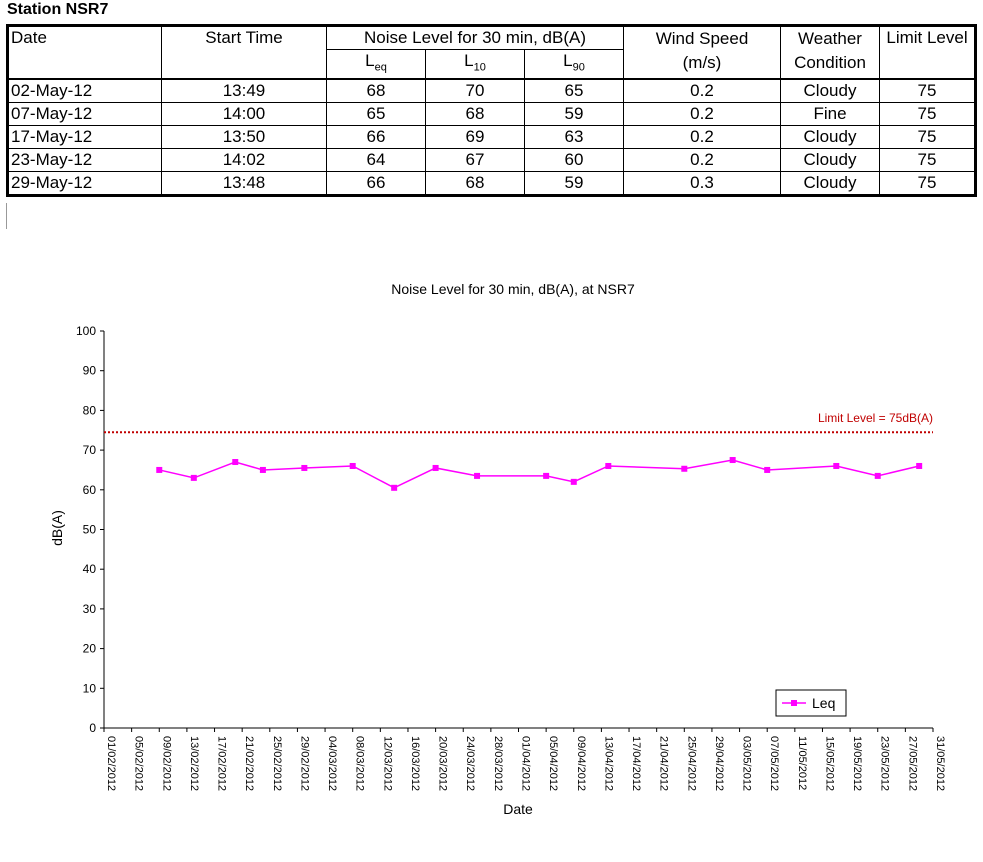 The width and height of the screenshot is (983, 862). I want to click on x-tick-label: 04/03/2012, so click(332, 763).